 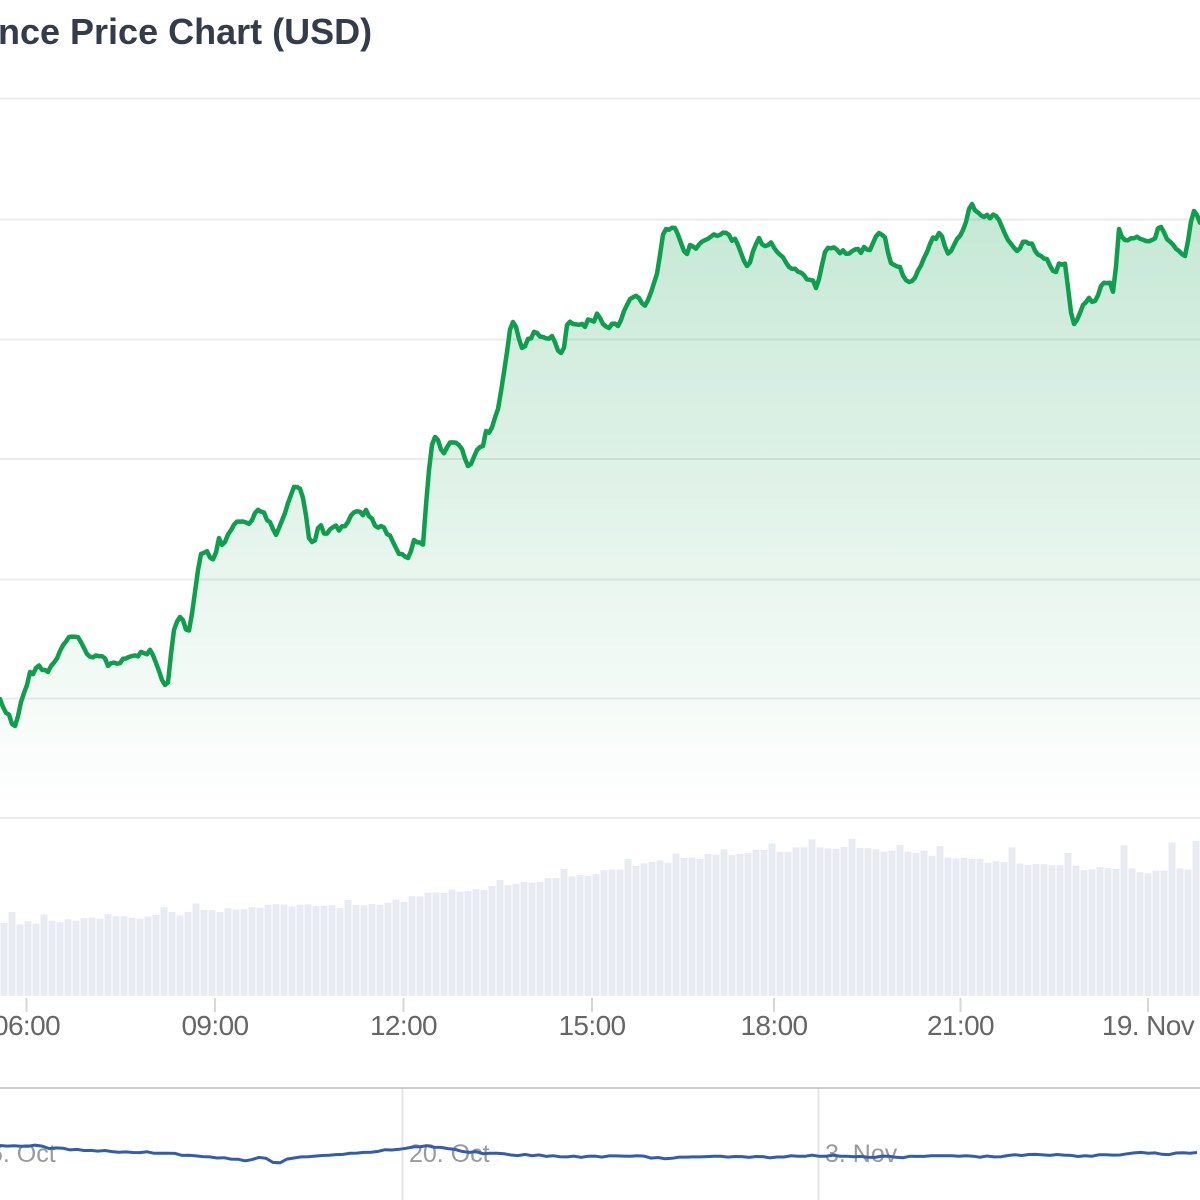 What do you see at coordinates (403, 1025) in the screenshot?
I see `svg-text: 12:00` at bounding box center [403, 1025].